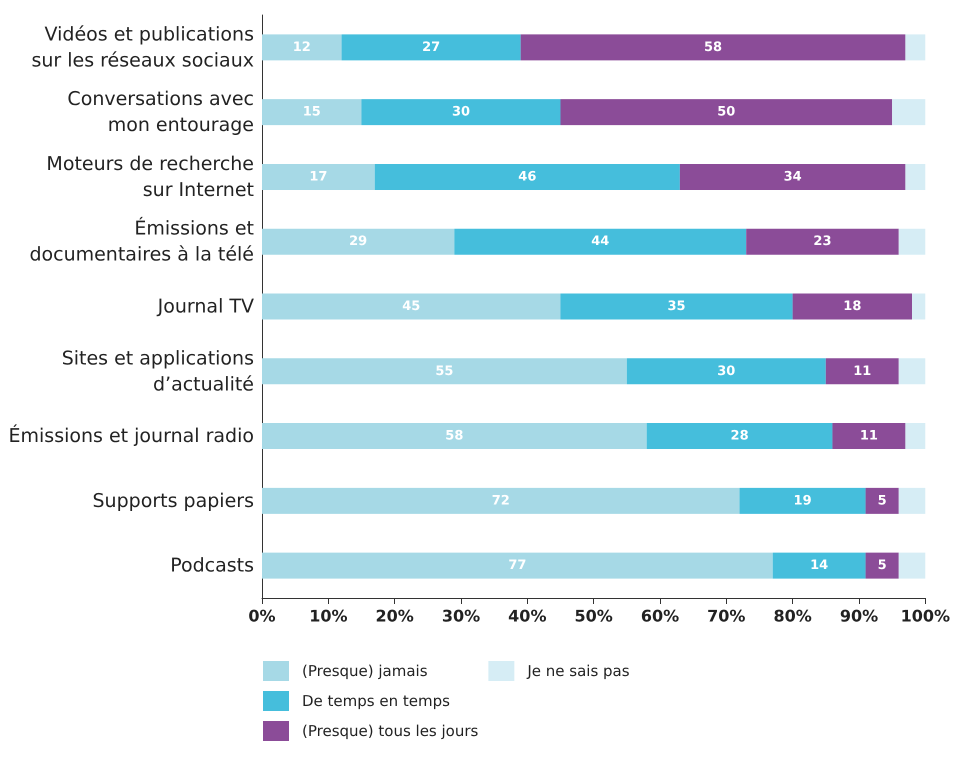  What do you see at coordinates (142, 47) in the screenshot?
I see `y-tick-label: Vidéos et publications sur les réseaux sociaux` at bounding box center [142, 47].